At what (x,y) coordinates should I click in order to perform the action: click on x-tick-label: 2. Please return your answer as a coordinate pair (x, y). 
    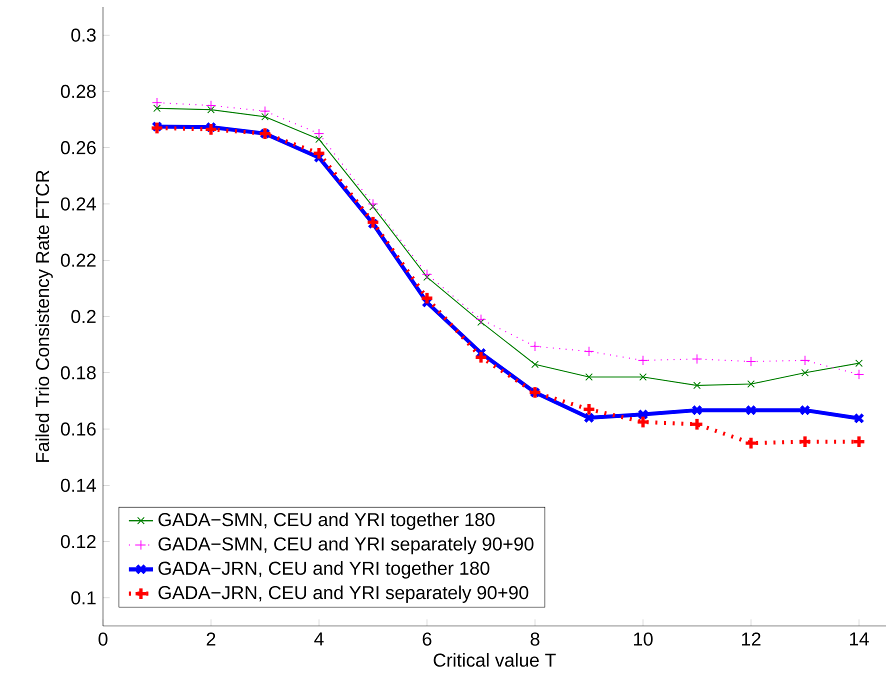
    Looking at the image, I should click on (211, 639).